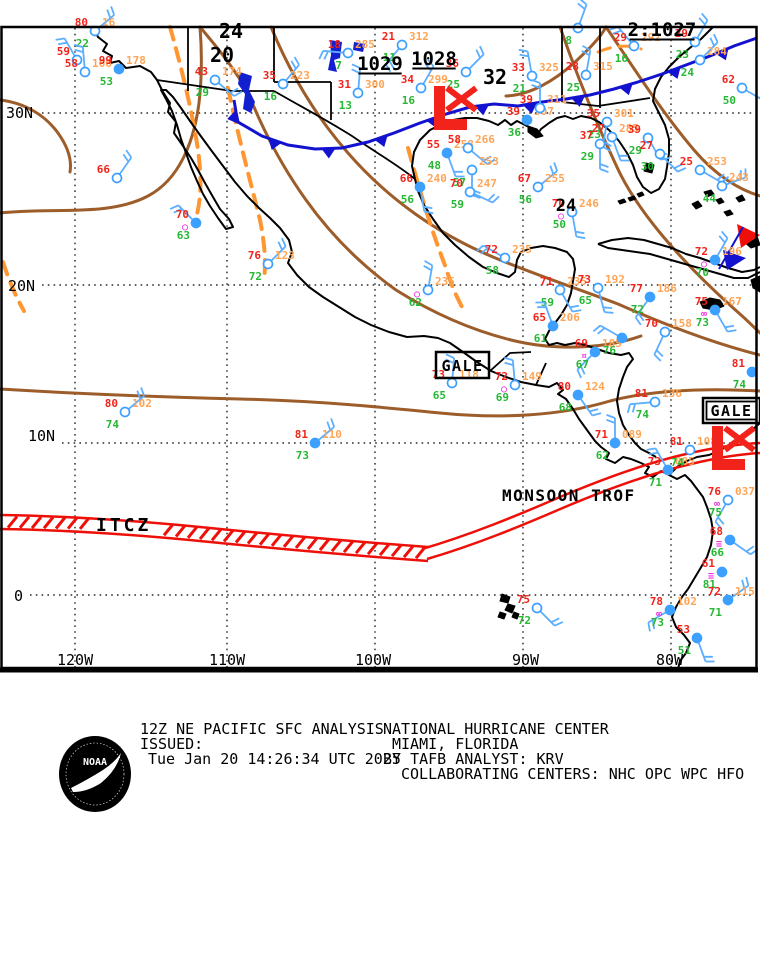  Describe the element at coordinates (734, 542) in the screenshot. I see `station-plot: 68 66≡` at that location.